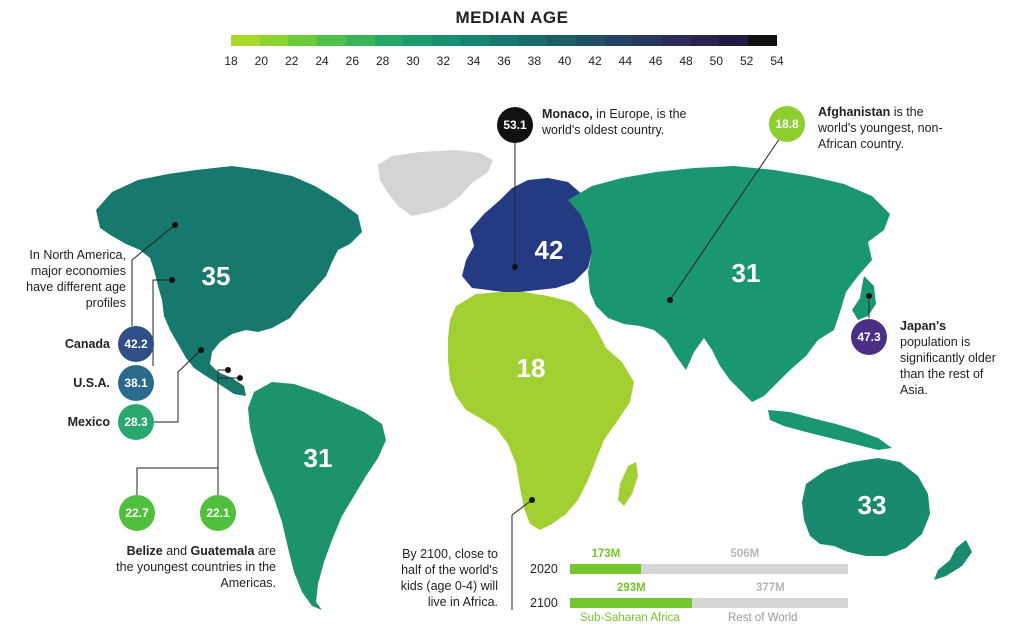 The width and height of the screenshot is (1024, 637). What do you see at coordinates (515, 125) in the screenshot?
I see `monaco-value: 53.1` at bounding box center [515, 125].